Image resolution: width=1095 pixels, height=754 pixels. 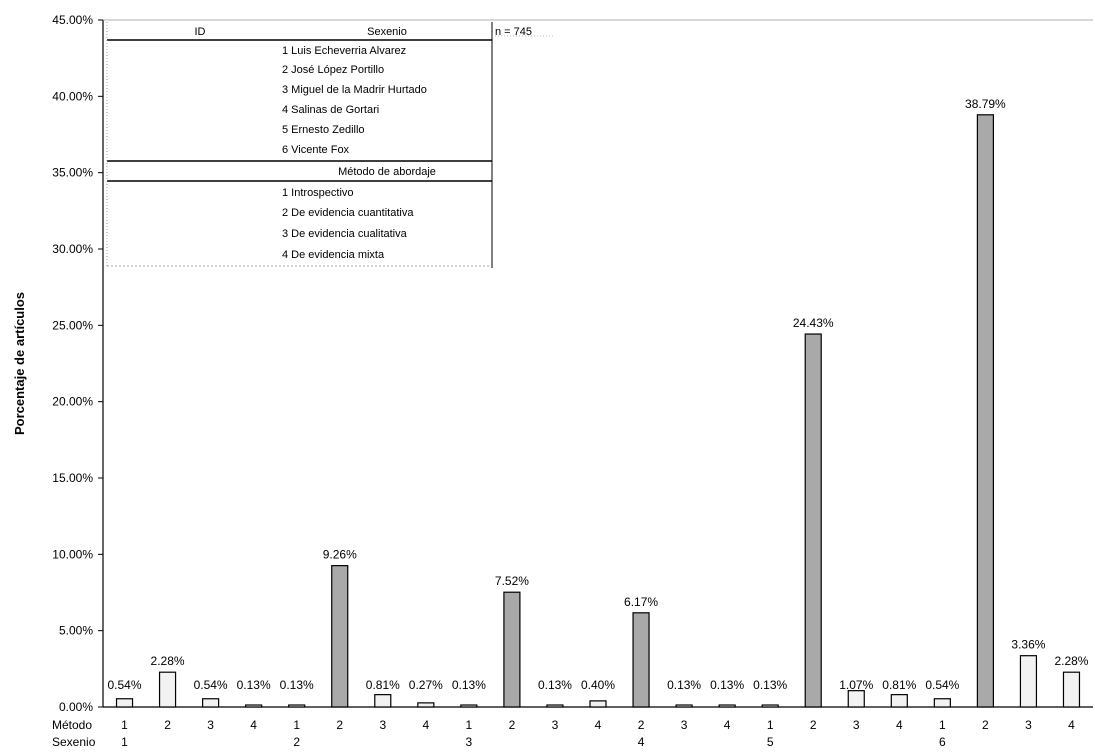 What do you see at coordinates (426, 685) in the screenshot?
I see `data-label: 0.27%` at bounding box center [426, 685].